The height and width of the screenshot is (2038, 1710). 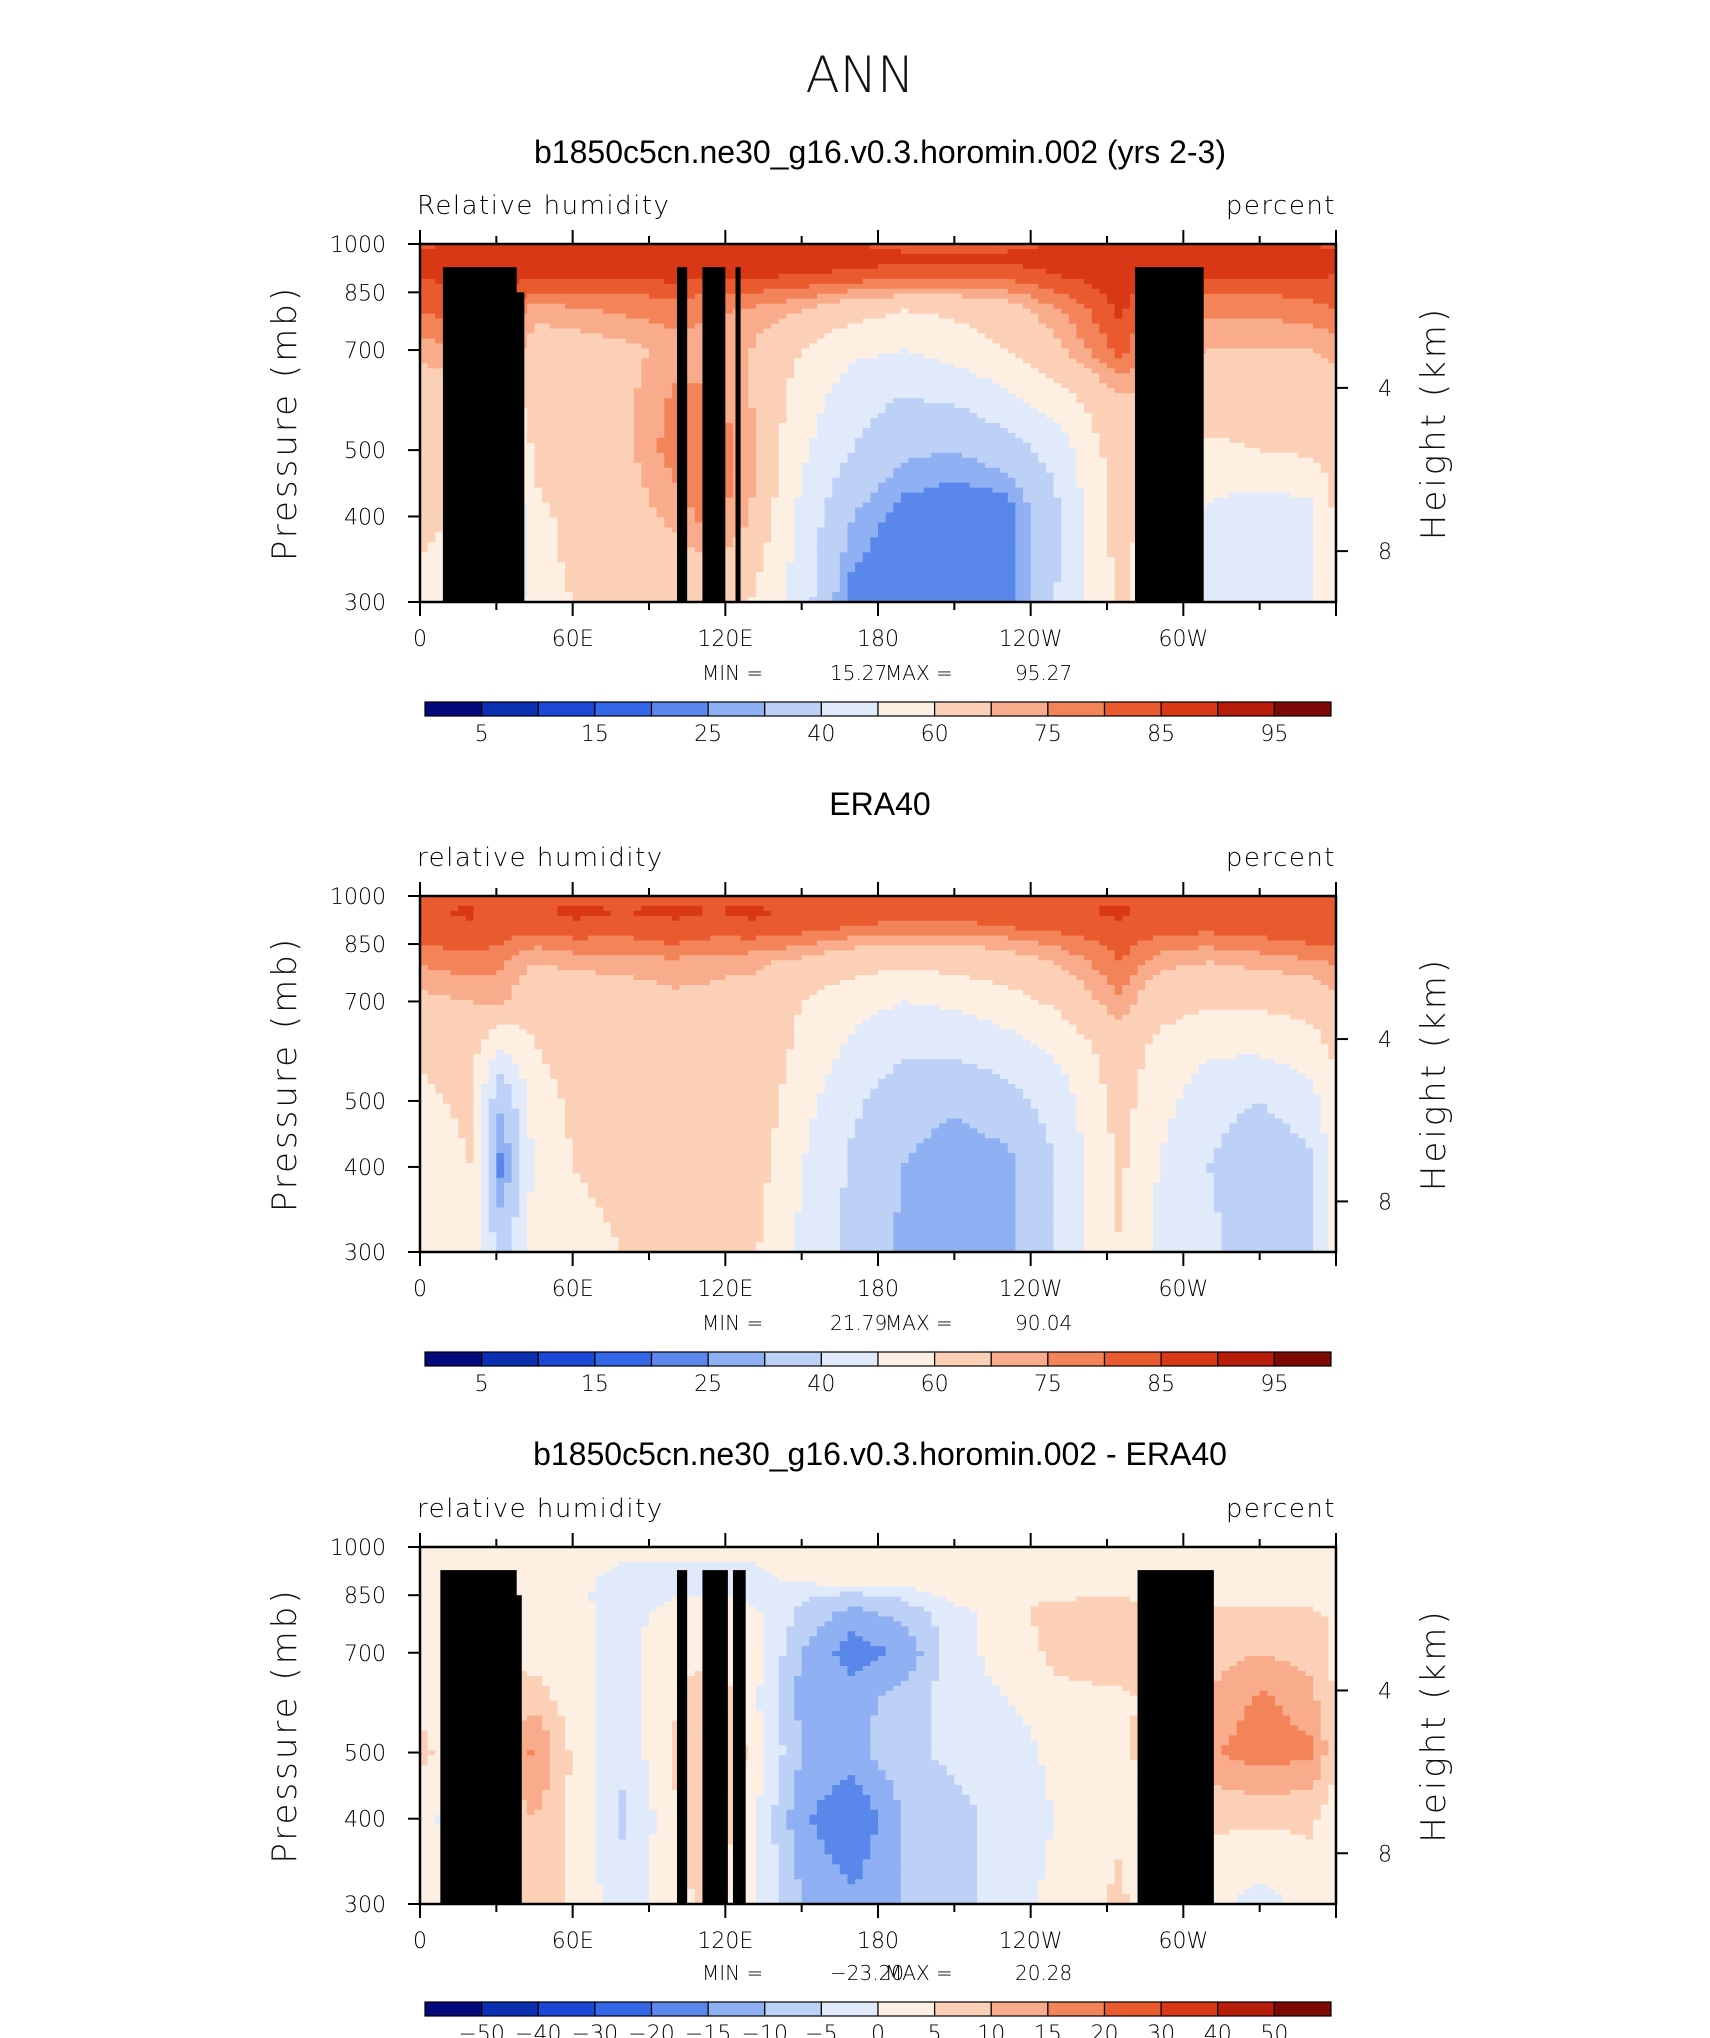 I want to click on land-mask, so click(x=506, y=1749).